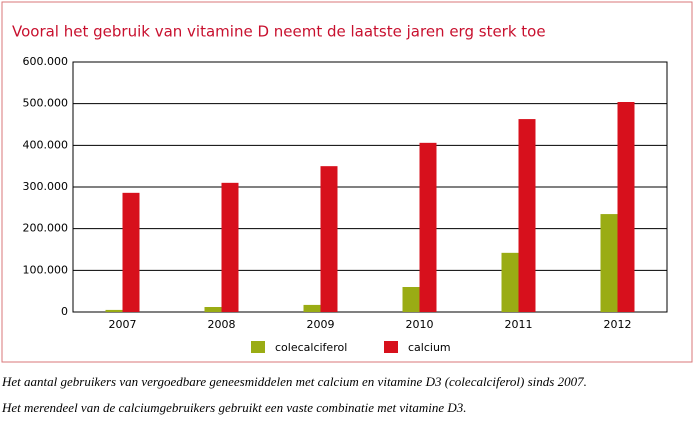  I want to click on x-tick-label: 2012, so click(618, 324).